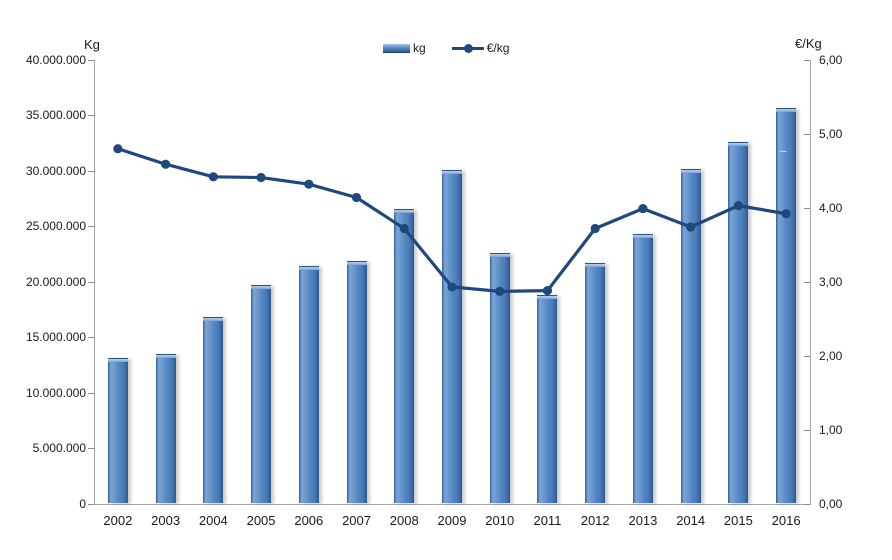 This screenshot has width=892, height=560. I want to click on line-marker-2015, so click(738, 206).